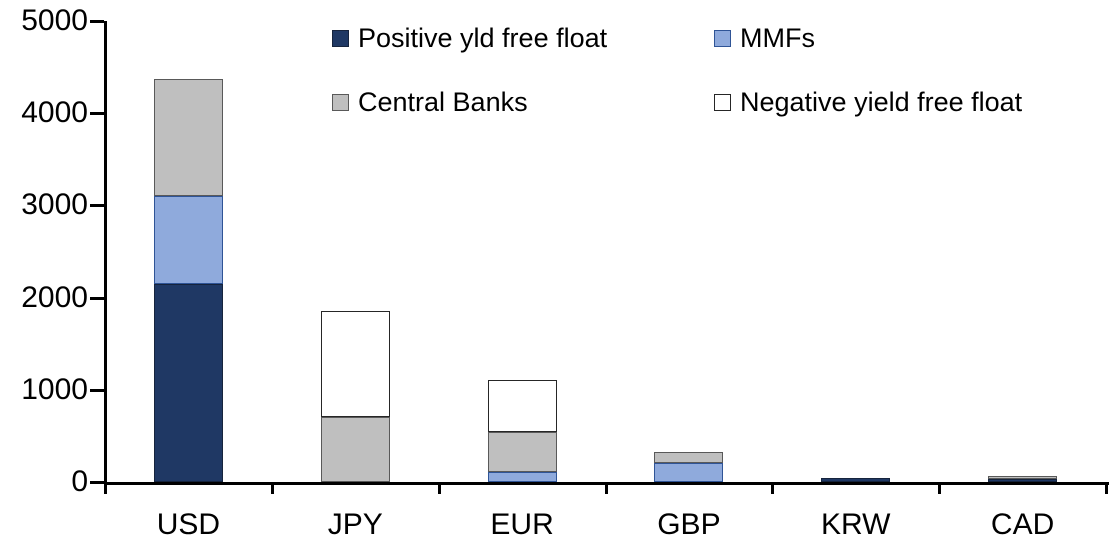 Image resolution: width=1109 pixels, height=556 pixels. What do you see at coordinates (355, 524) in the screenshot?
I see `x-category-label: JPY` at bounding box center [355, 524].